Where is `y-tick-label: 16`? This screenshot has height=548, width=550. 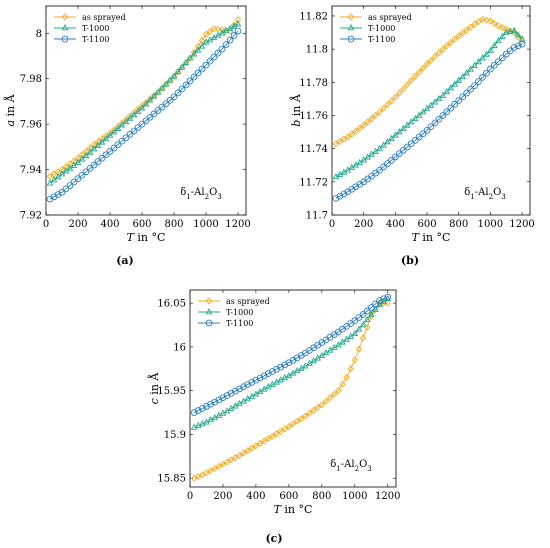 y-tick-label: 16 is located at coordinates (179, 347).